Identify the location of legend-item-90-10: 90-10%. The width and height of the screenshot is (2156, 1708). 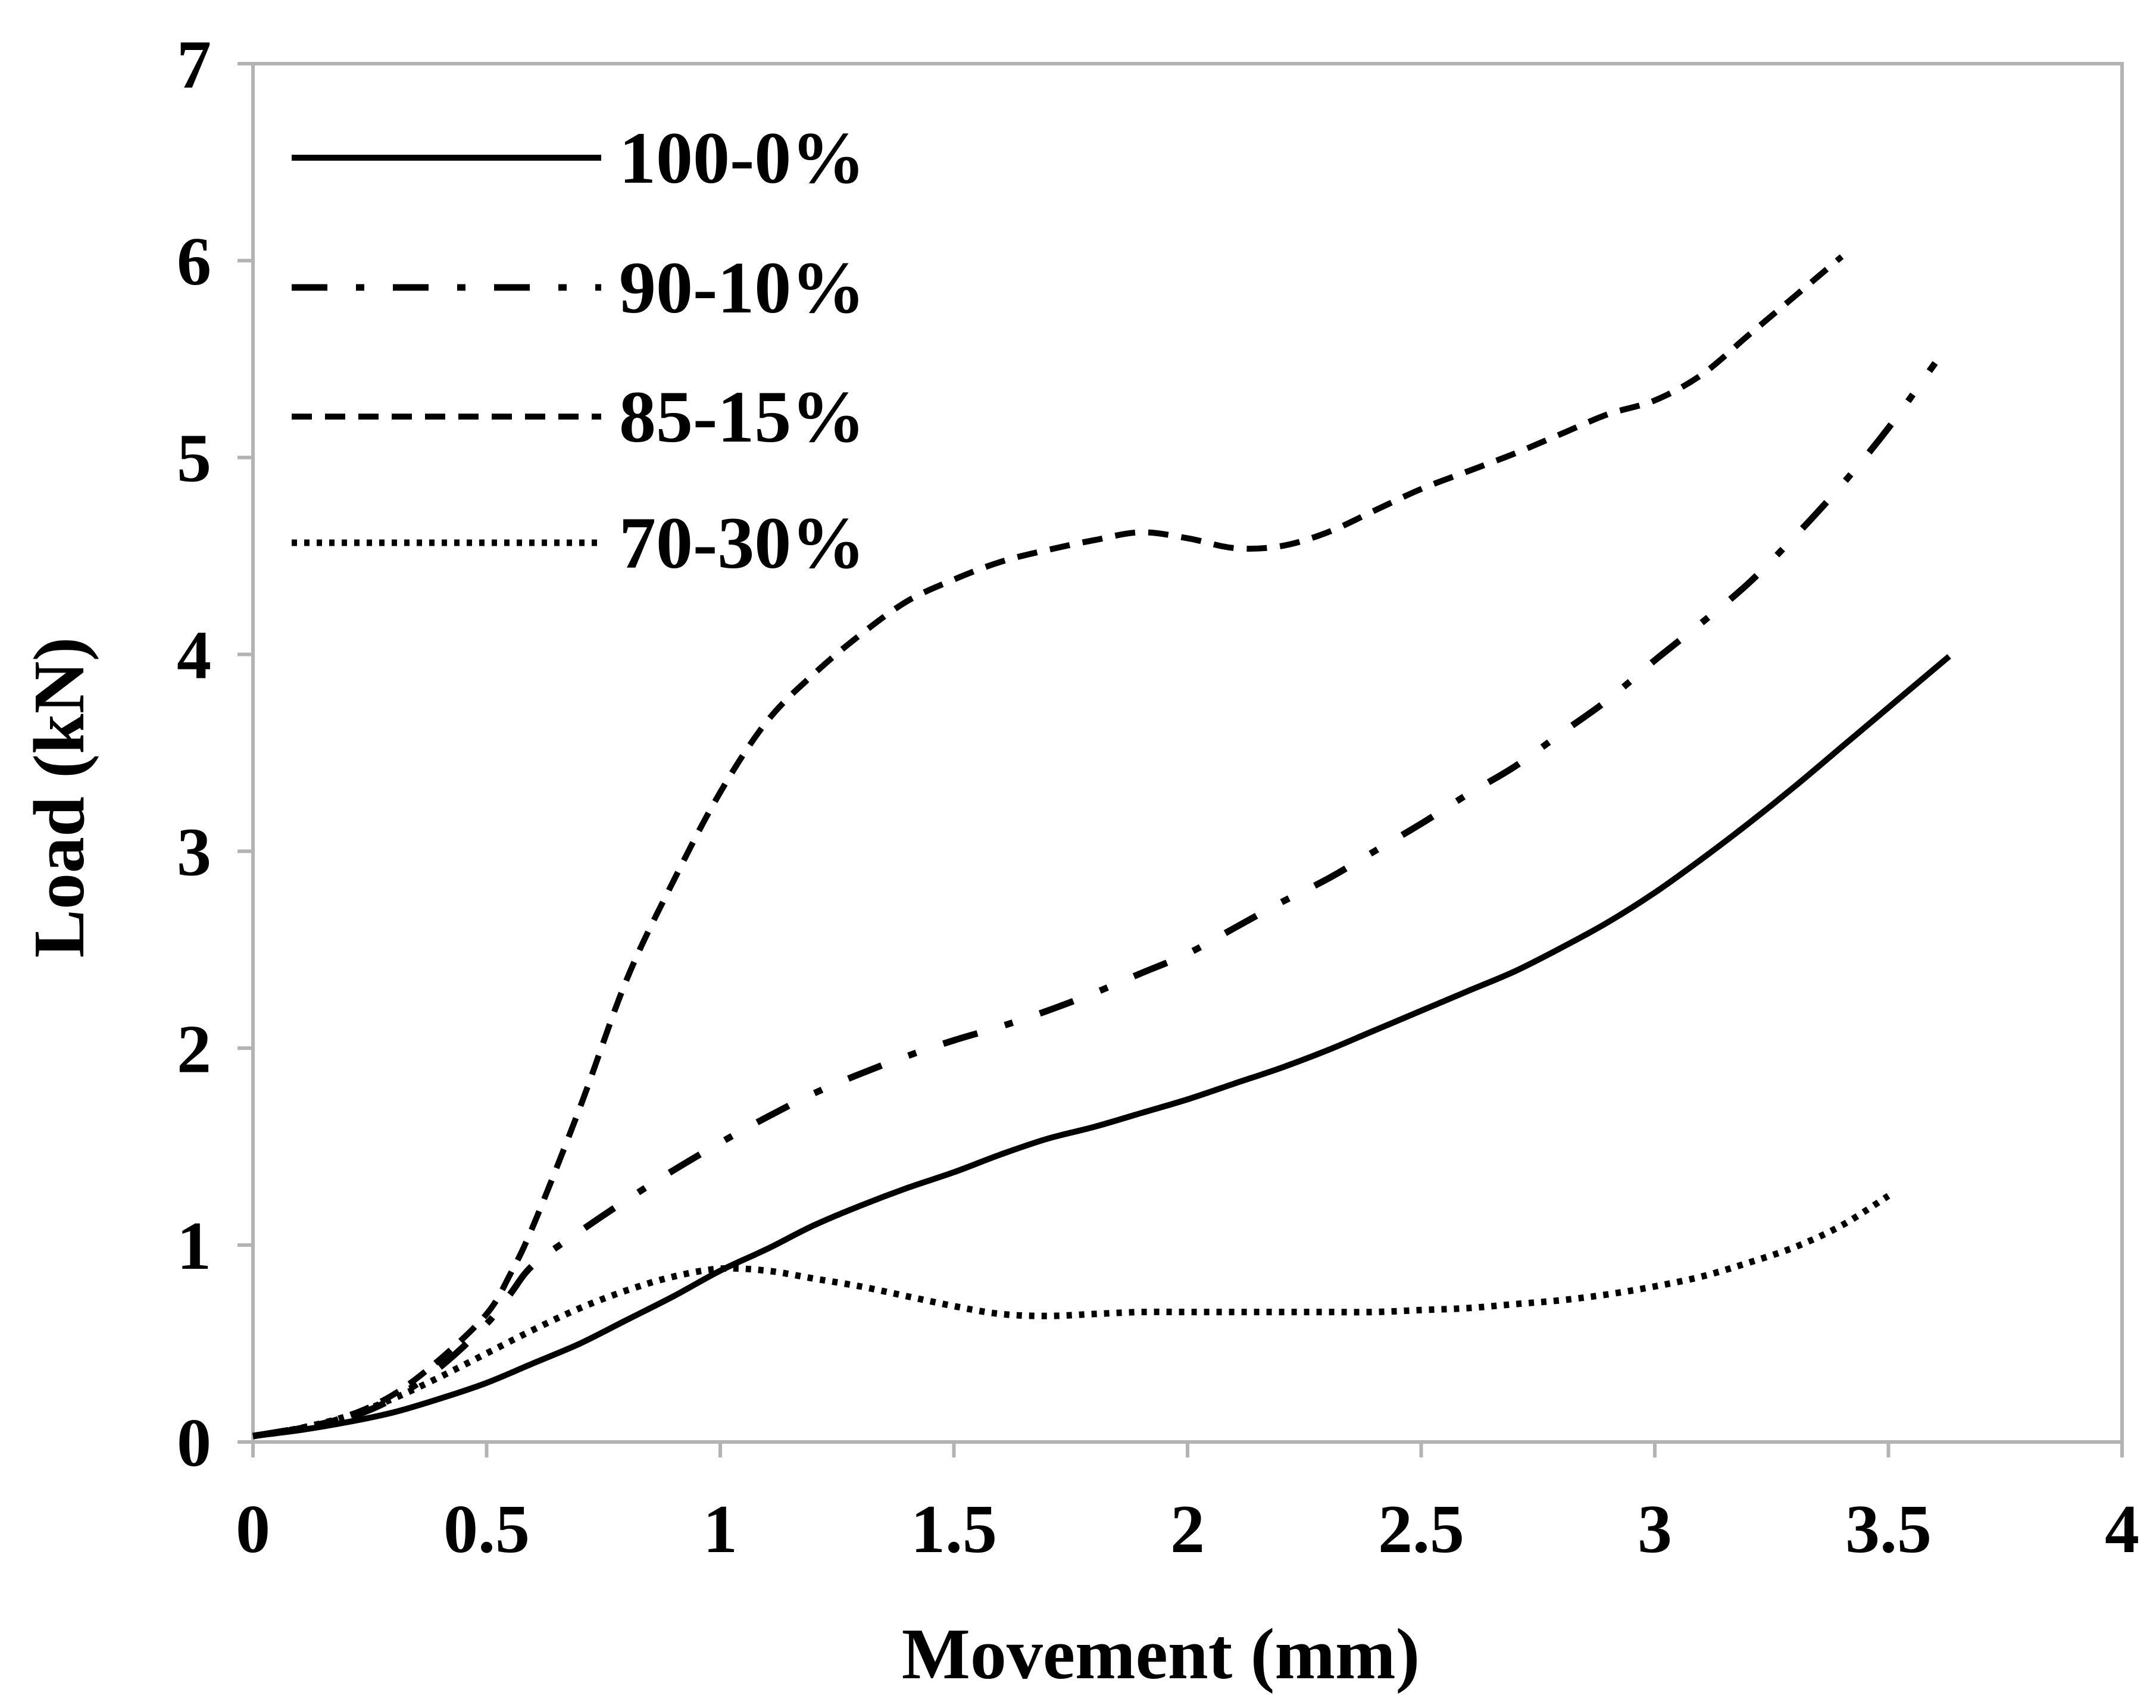
(578, 288).